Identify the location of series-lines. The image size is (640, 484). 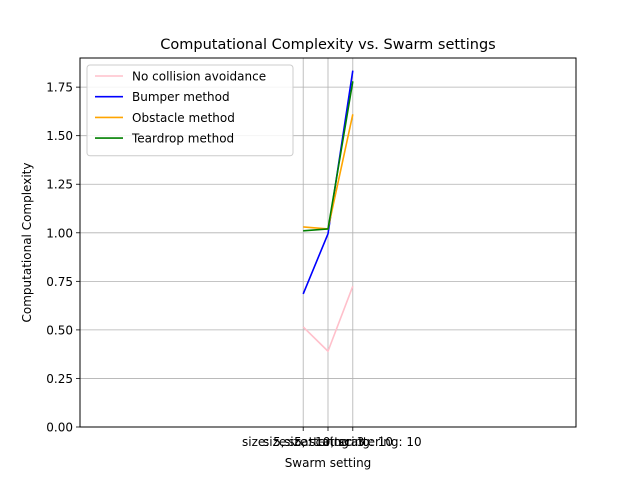
(328, 211).